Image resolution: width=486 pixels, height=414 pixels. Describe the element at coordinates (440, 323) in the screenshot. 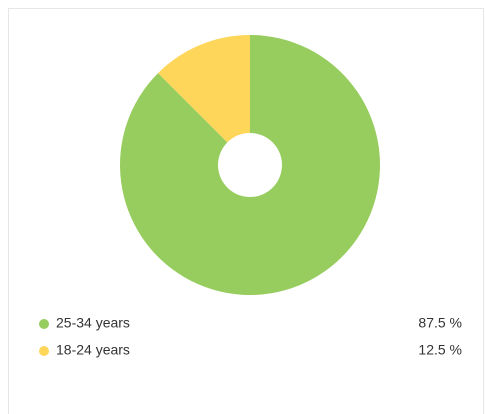

I see `value-label: 87.5 %` at that location.